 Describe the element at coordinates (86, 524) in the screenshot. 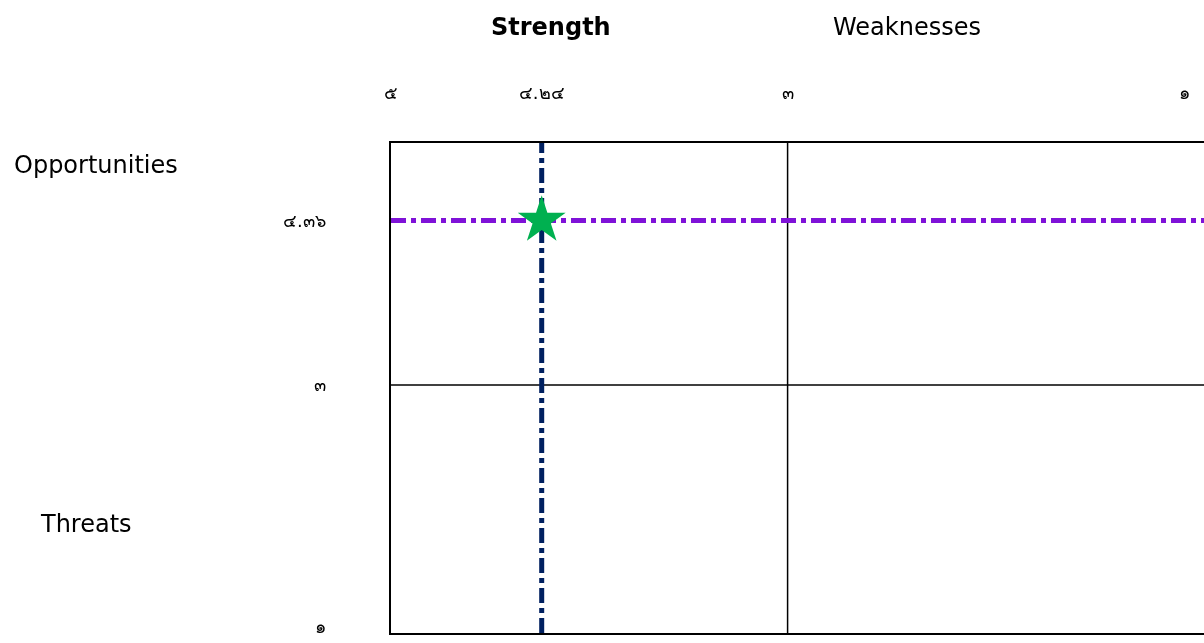

I see `text: Threats` at that location.